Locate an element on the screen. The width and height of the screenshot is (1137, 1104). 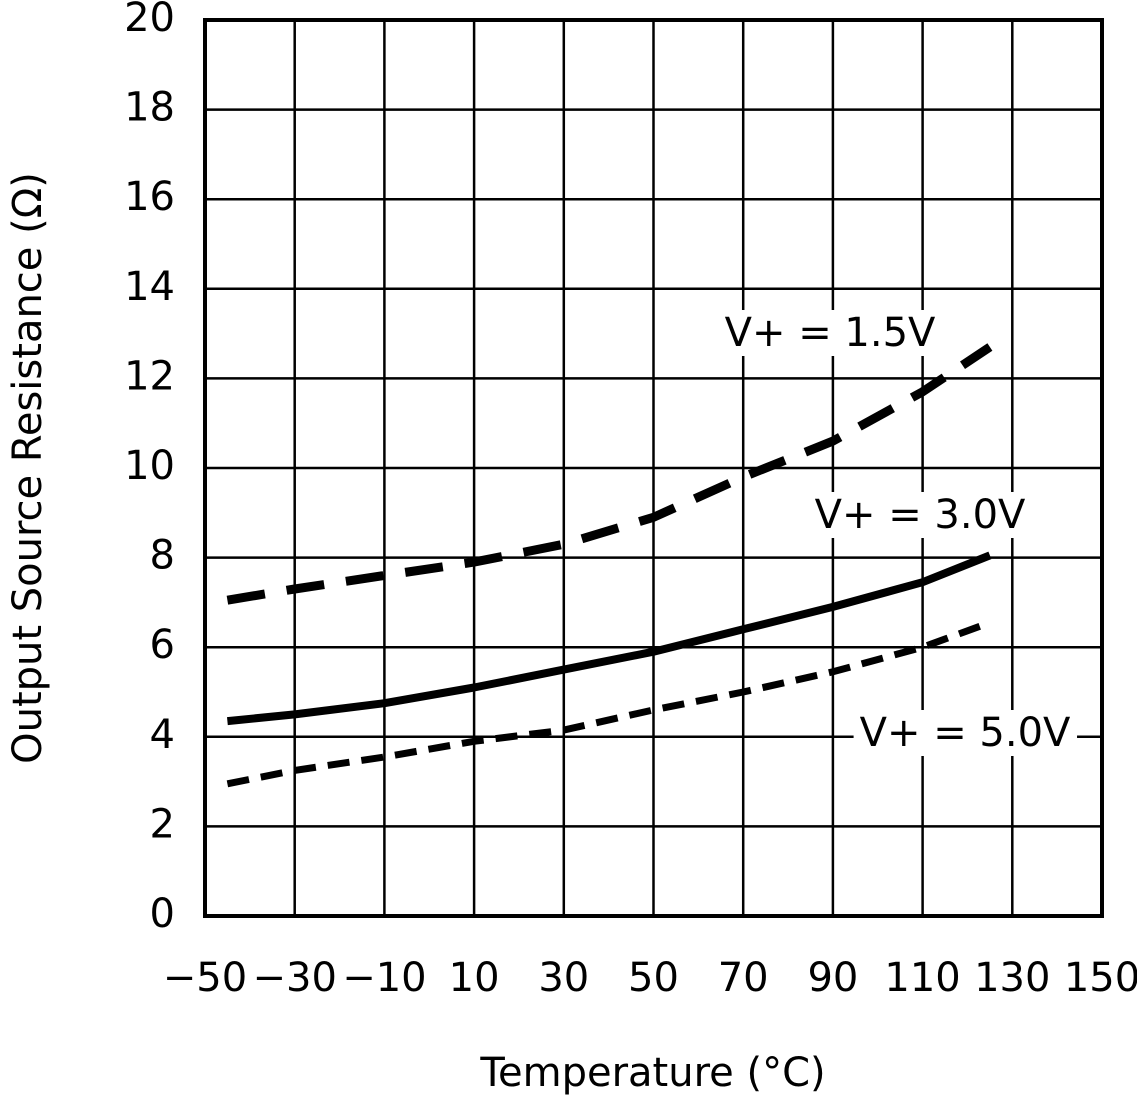
y-tick-label: 2 is located at coordinates (162, 824).